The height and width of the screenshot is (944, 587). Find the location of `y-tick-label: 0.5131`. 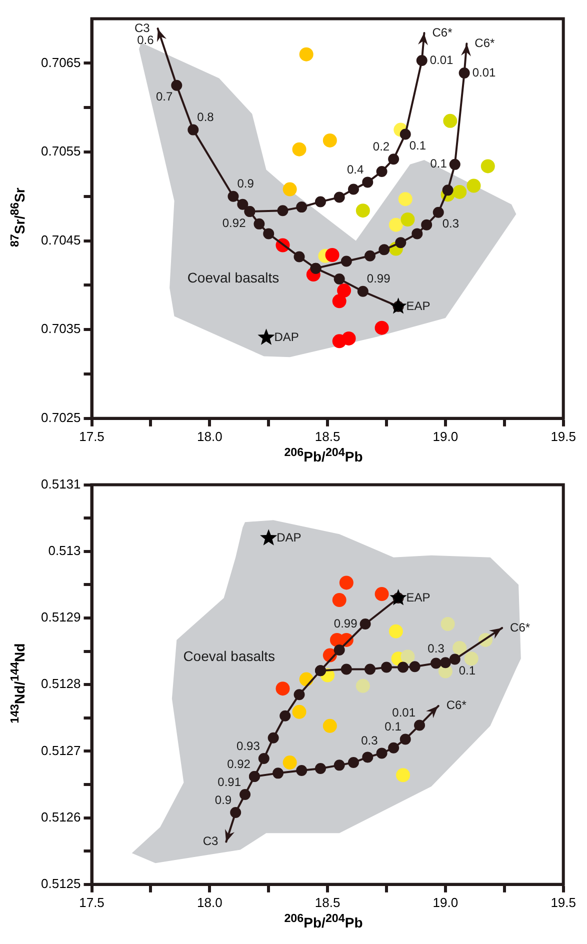

y-tick-label: 0.5131 is located at coordinates (60, 484).